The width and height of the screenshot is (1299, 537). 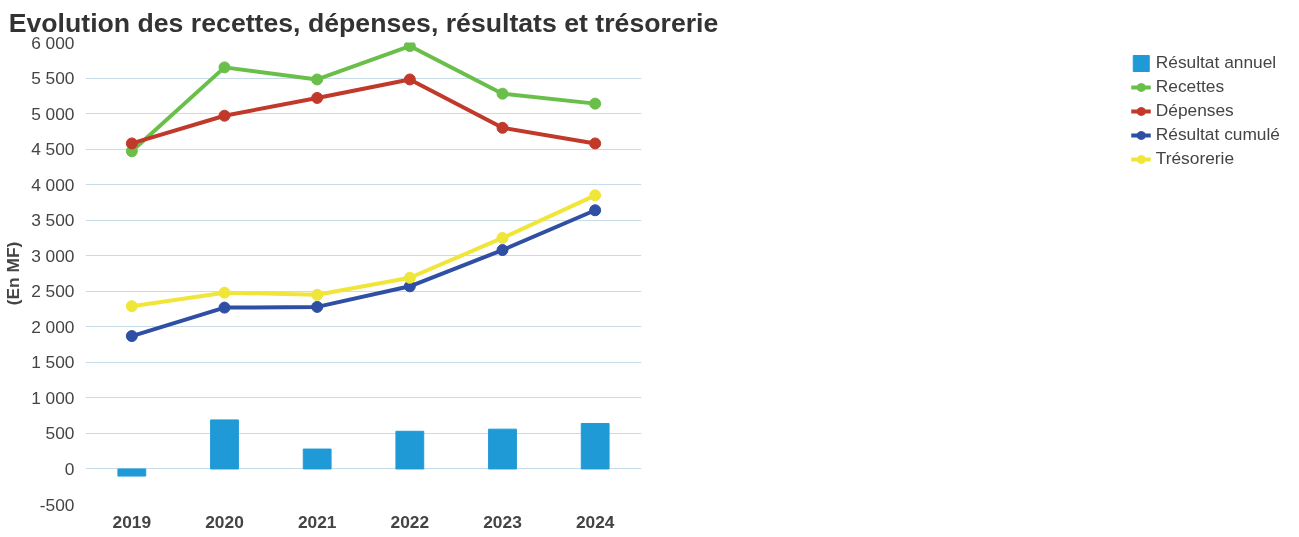 I want to click on y-tick-label: 3 500, so click(x=53, y=220).